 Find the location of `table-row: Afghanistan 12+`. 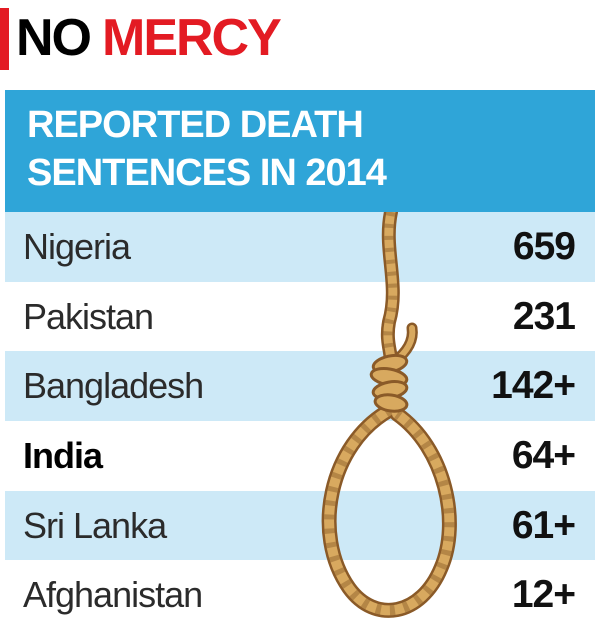

table-row: Afghanistan 12+ is located at coordinates (300, 595).